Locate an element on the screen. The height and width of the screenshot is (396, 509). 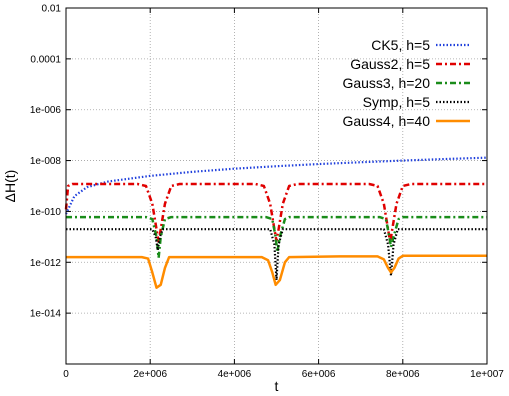
y-tick-label: 1e-010 is located at coordinates (46, 212).